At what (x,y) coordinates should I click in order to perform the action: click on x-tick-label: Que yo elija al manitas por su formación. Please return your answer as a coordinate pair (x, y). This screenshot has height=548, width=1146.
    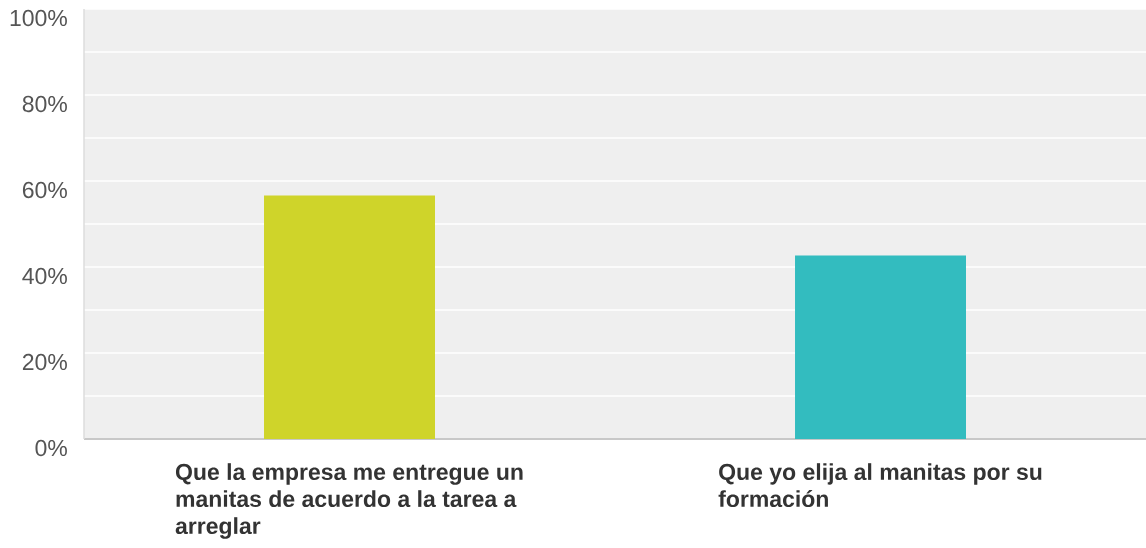
    Looking at the image, I should click on (880, 485).